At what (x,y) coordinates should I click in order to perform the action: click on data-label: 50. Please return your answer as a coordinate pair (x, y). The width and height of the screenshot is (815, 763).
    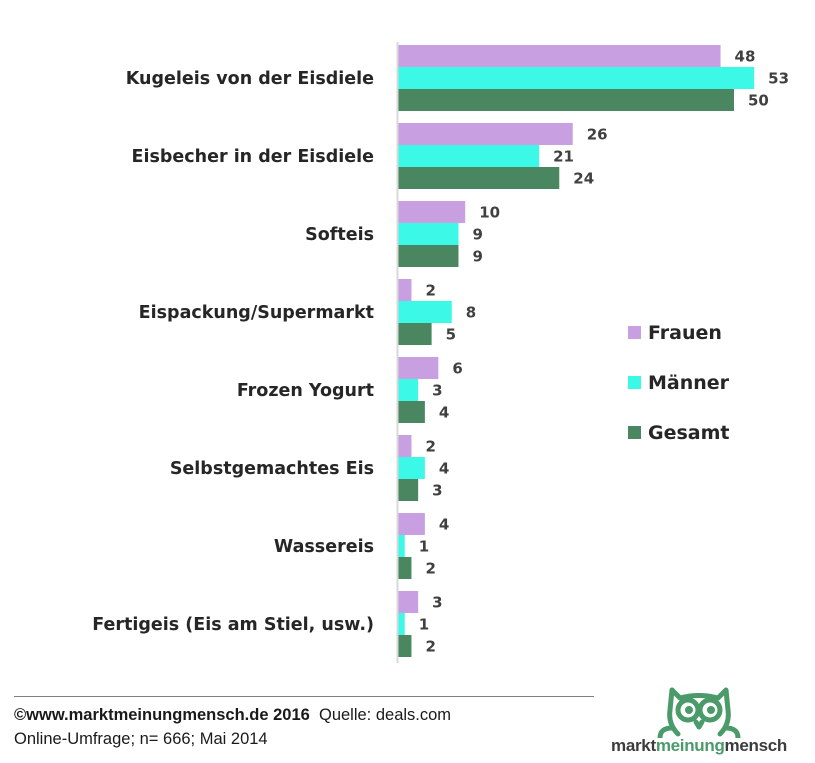
    Looking at the image, I should click on (758, 101).